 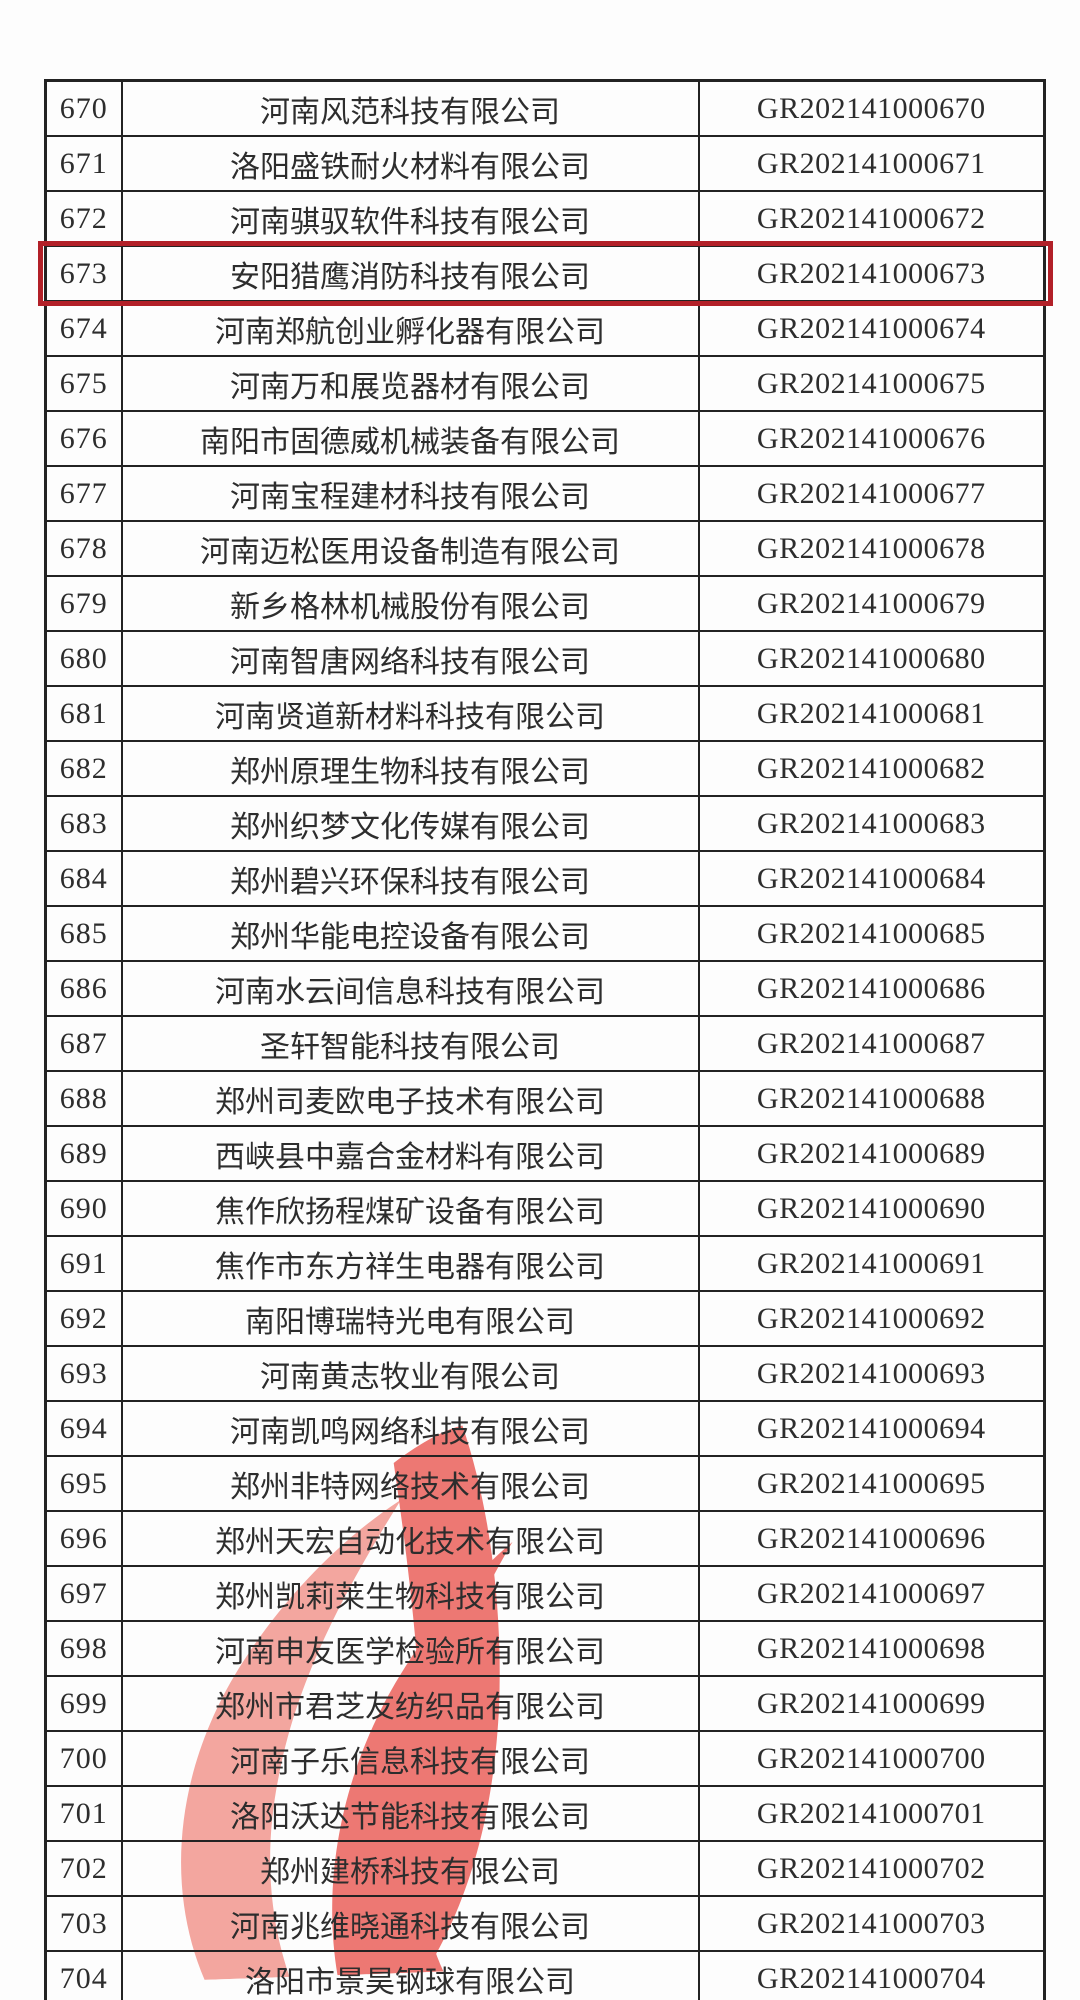 I want to click on cell-company: 河南郑航创业孵化器有限公司, so click(x=410, y=328).